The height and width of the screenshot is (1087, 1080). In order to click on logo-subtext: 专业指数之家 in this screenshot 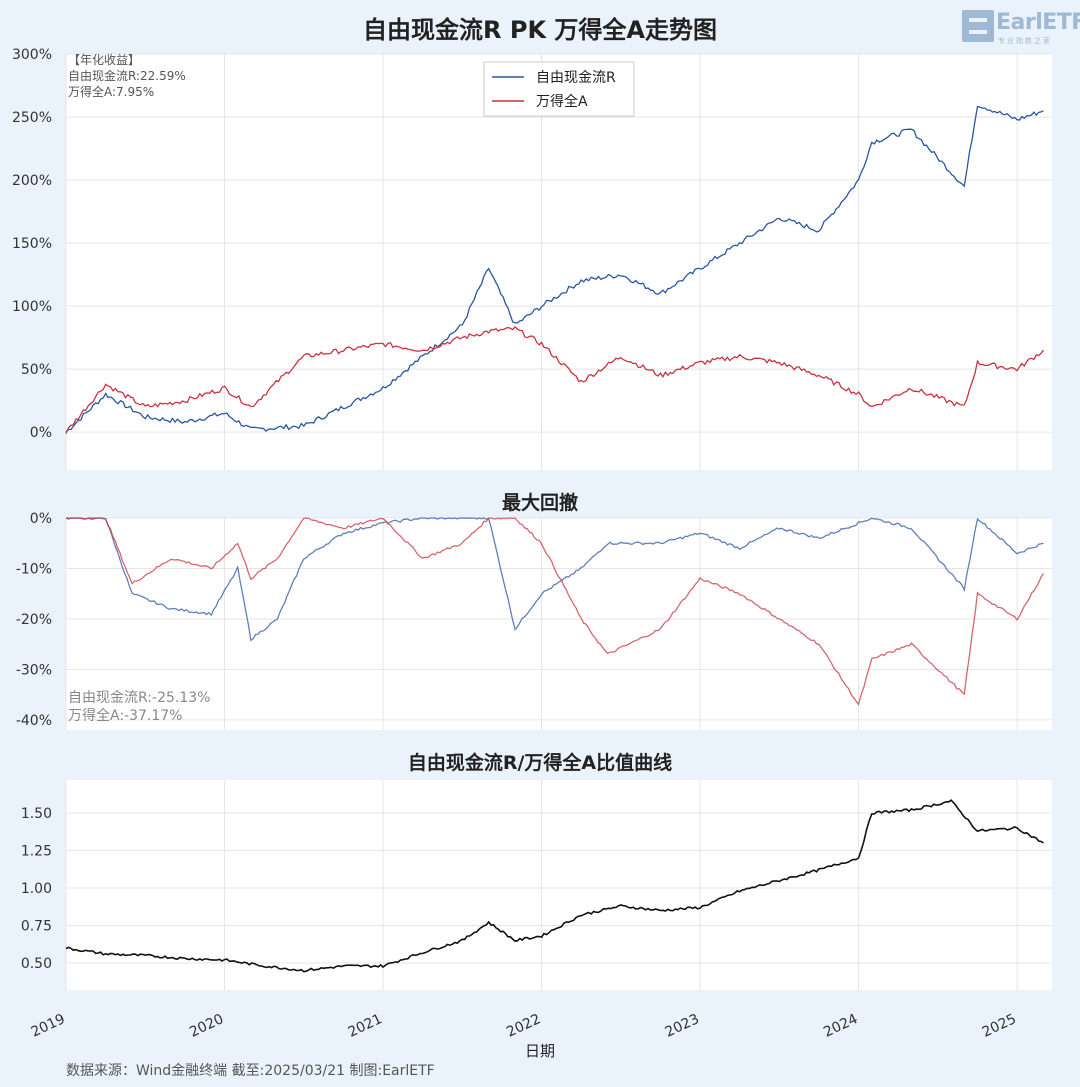, I will do `click(1025, 41)`.